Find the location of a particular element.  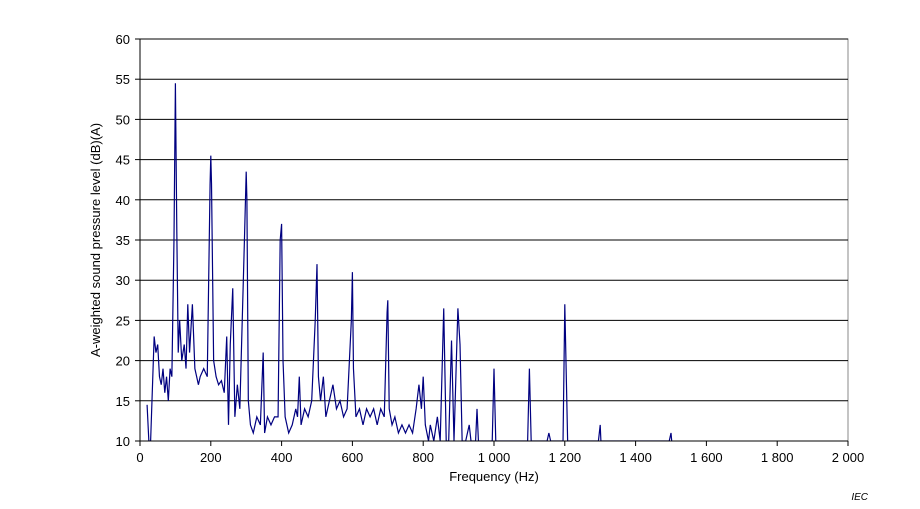

x-tick-label: 1 600 is located at coordinates (706, 457).